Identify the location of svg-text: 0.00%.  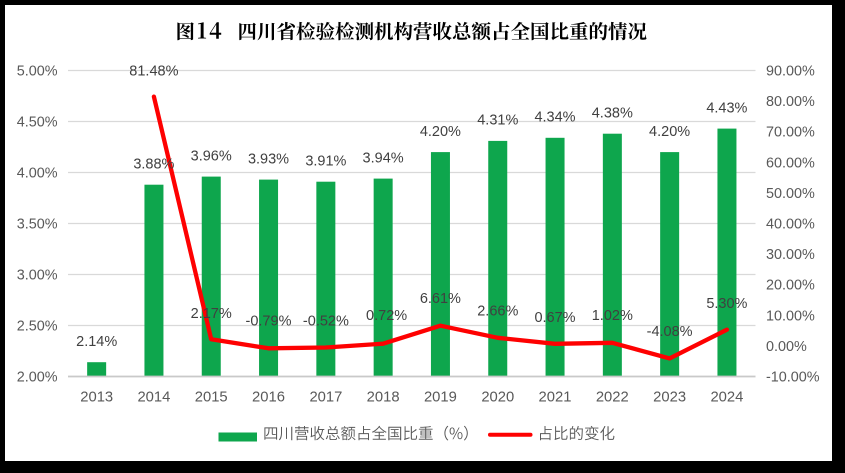
(786, 347).